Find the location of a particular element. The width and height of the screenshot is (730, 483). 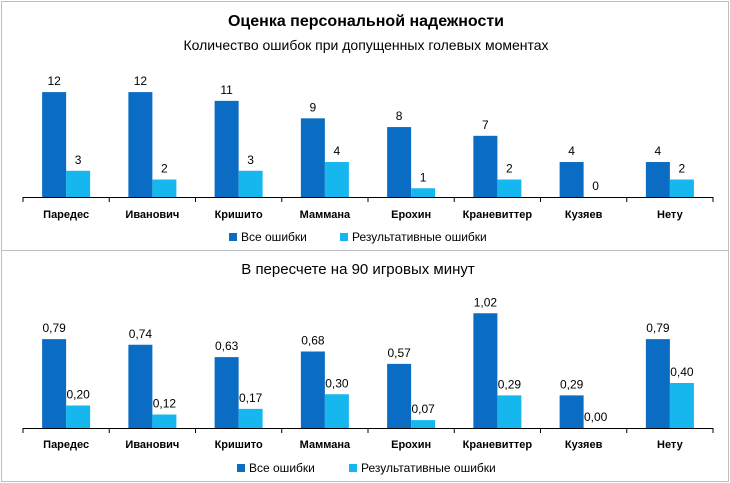

chart2-subtitle: В пересчете на 90 игровых минут is located at coordinates (358, 269).